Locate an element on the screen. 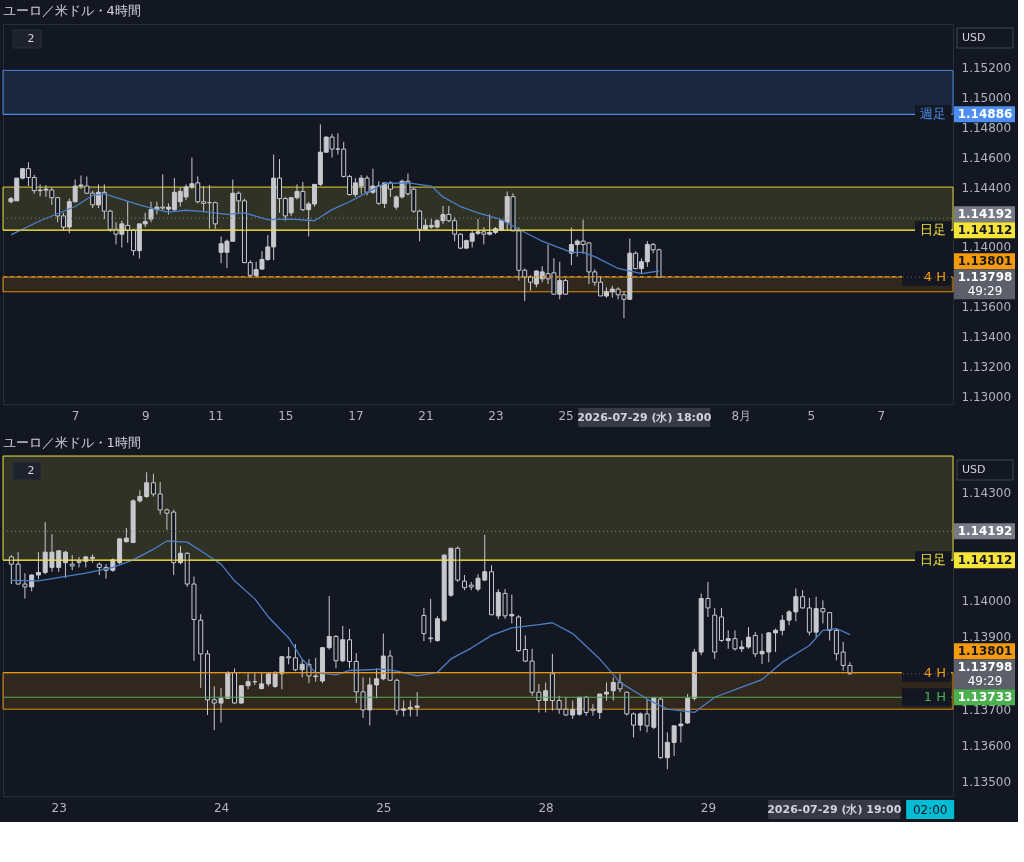 The height and width of the screenshot is (862, 1024). text: 2026-07-29 (水) 19:00 is located at coordinates (834, 809).